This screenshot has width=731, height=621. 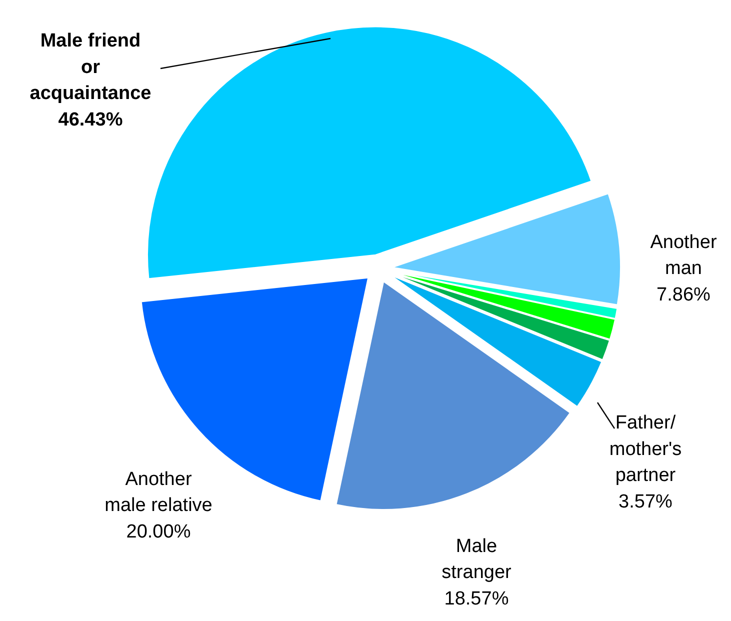 What do you see at coordinates (158, 531) in the screenshot?
I see `data-label: 20.00%` at bounding box center [158, 531].